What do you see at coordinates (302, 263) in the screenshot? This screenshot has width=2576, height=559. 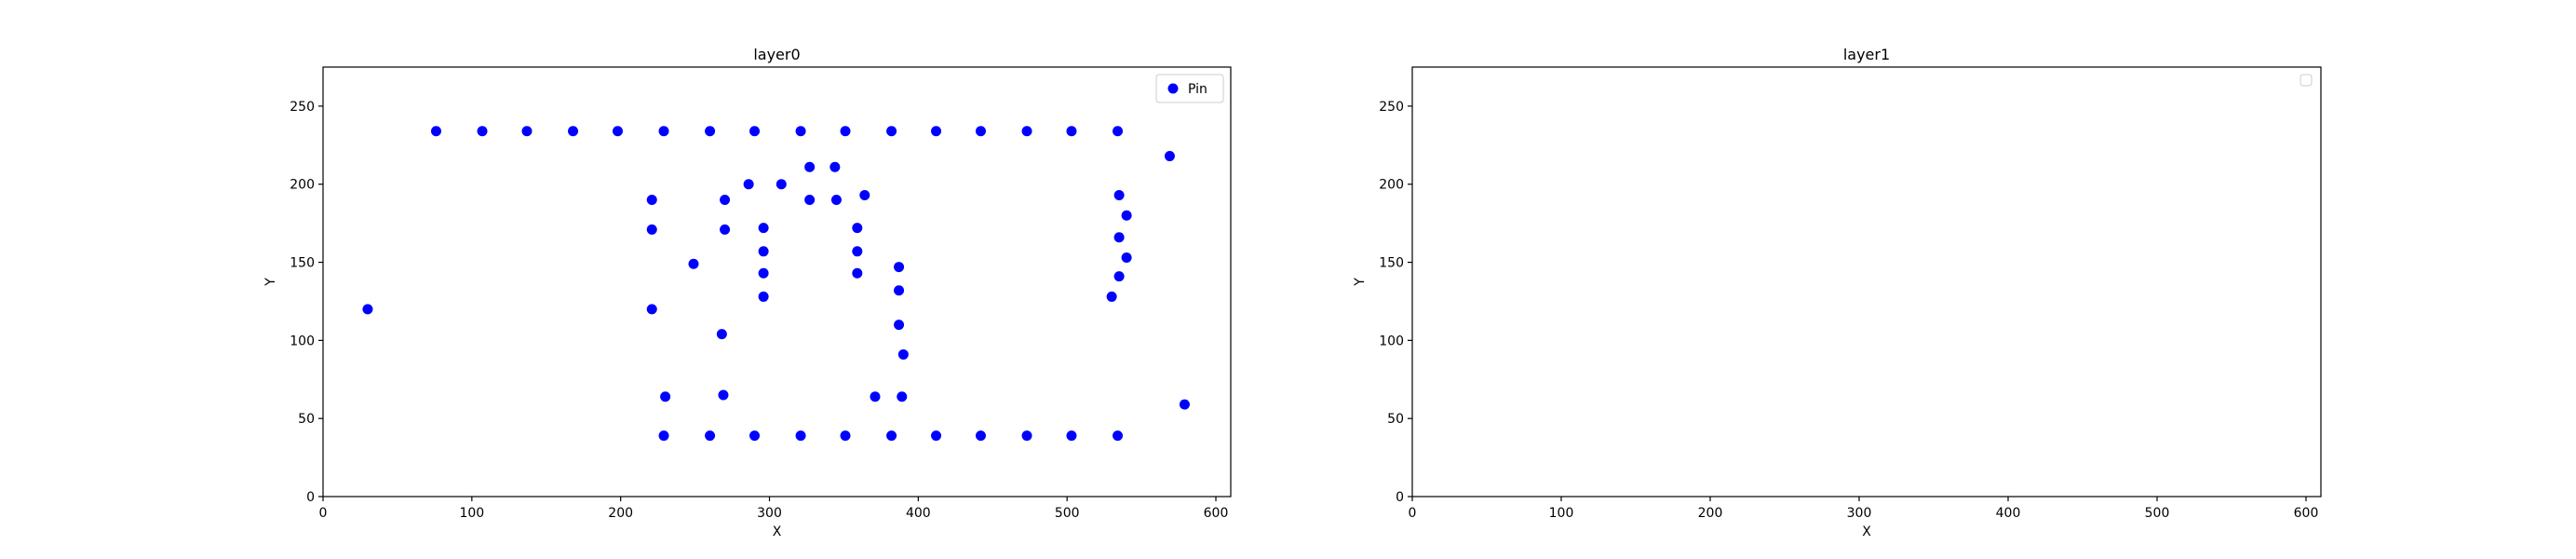 I see `y-tick-label: 150` at bounding box center [302, 263].